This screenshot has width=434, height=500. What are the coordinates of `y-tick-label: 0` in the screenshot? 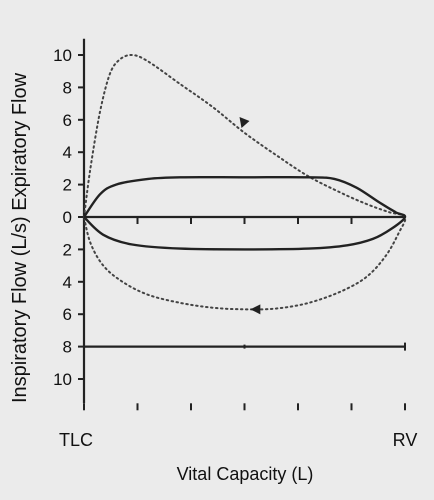 It's located at (67, 217).